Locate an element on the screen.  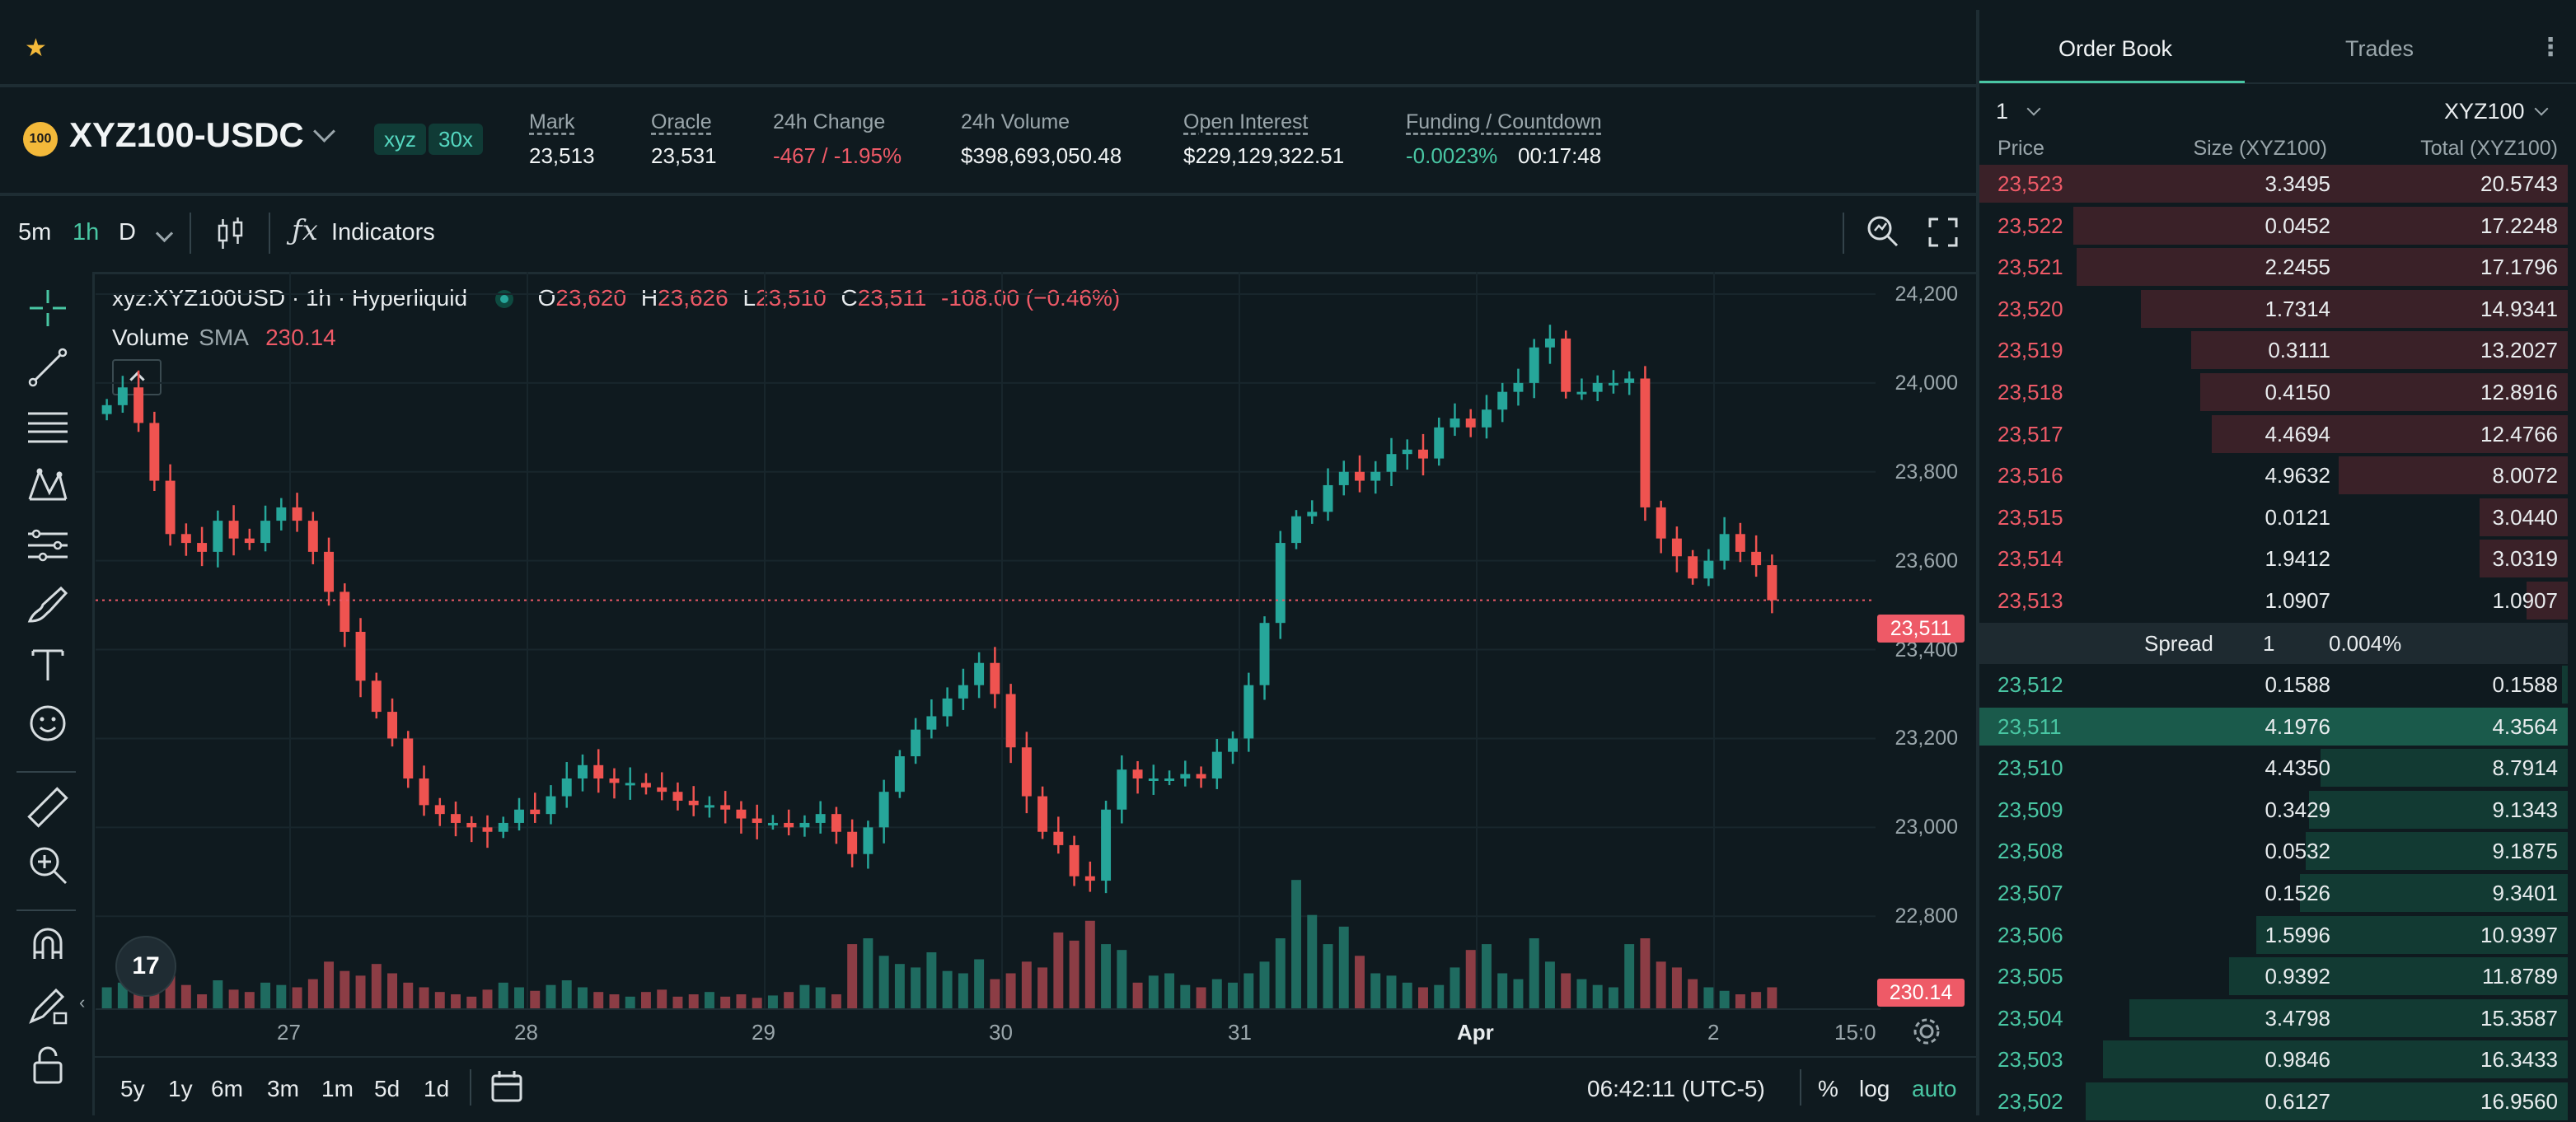
zoom-icon is located at coordinates (1883, 231).